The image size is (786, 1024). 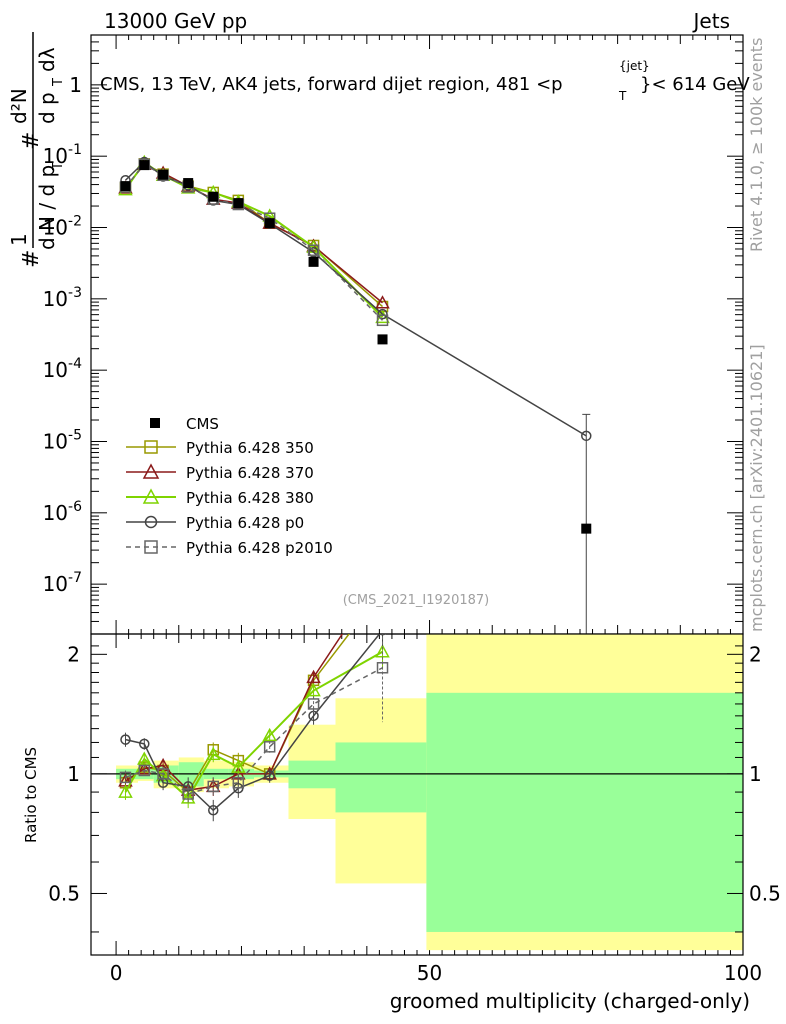 What do you see at coordinates (151, 547) in the screenshot?
I see `legend-marker-p2010` at bounding box center [151, 547].